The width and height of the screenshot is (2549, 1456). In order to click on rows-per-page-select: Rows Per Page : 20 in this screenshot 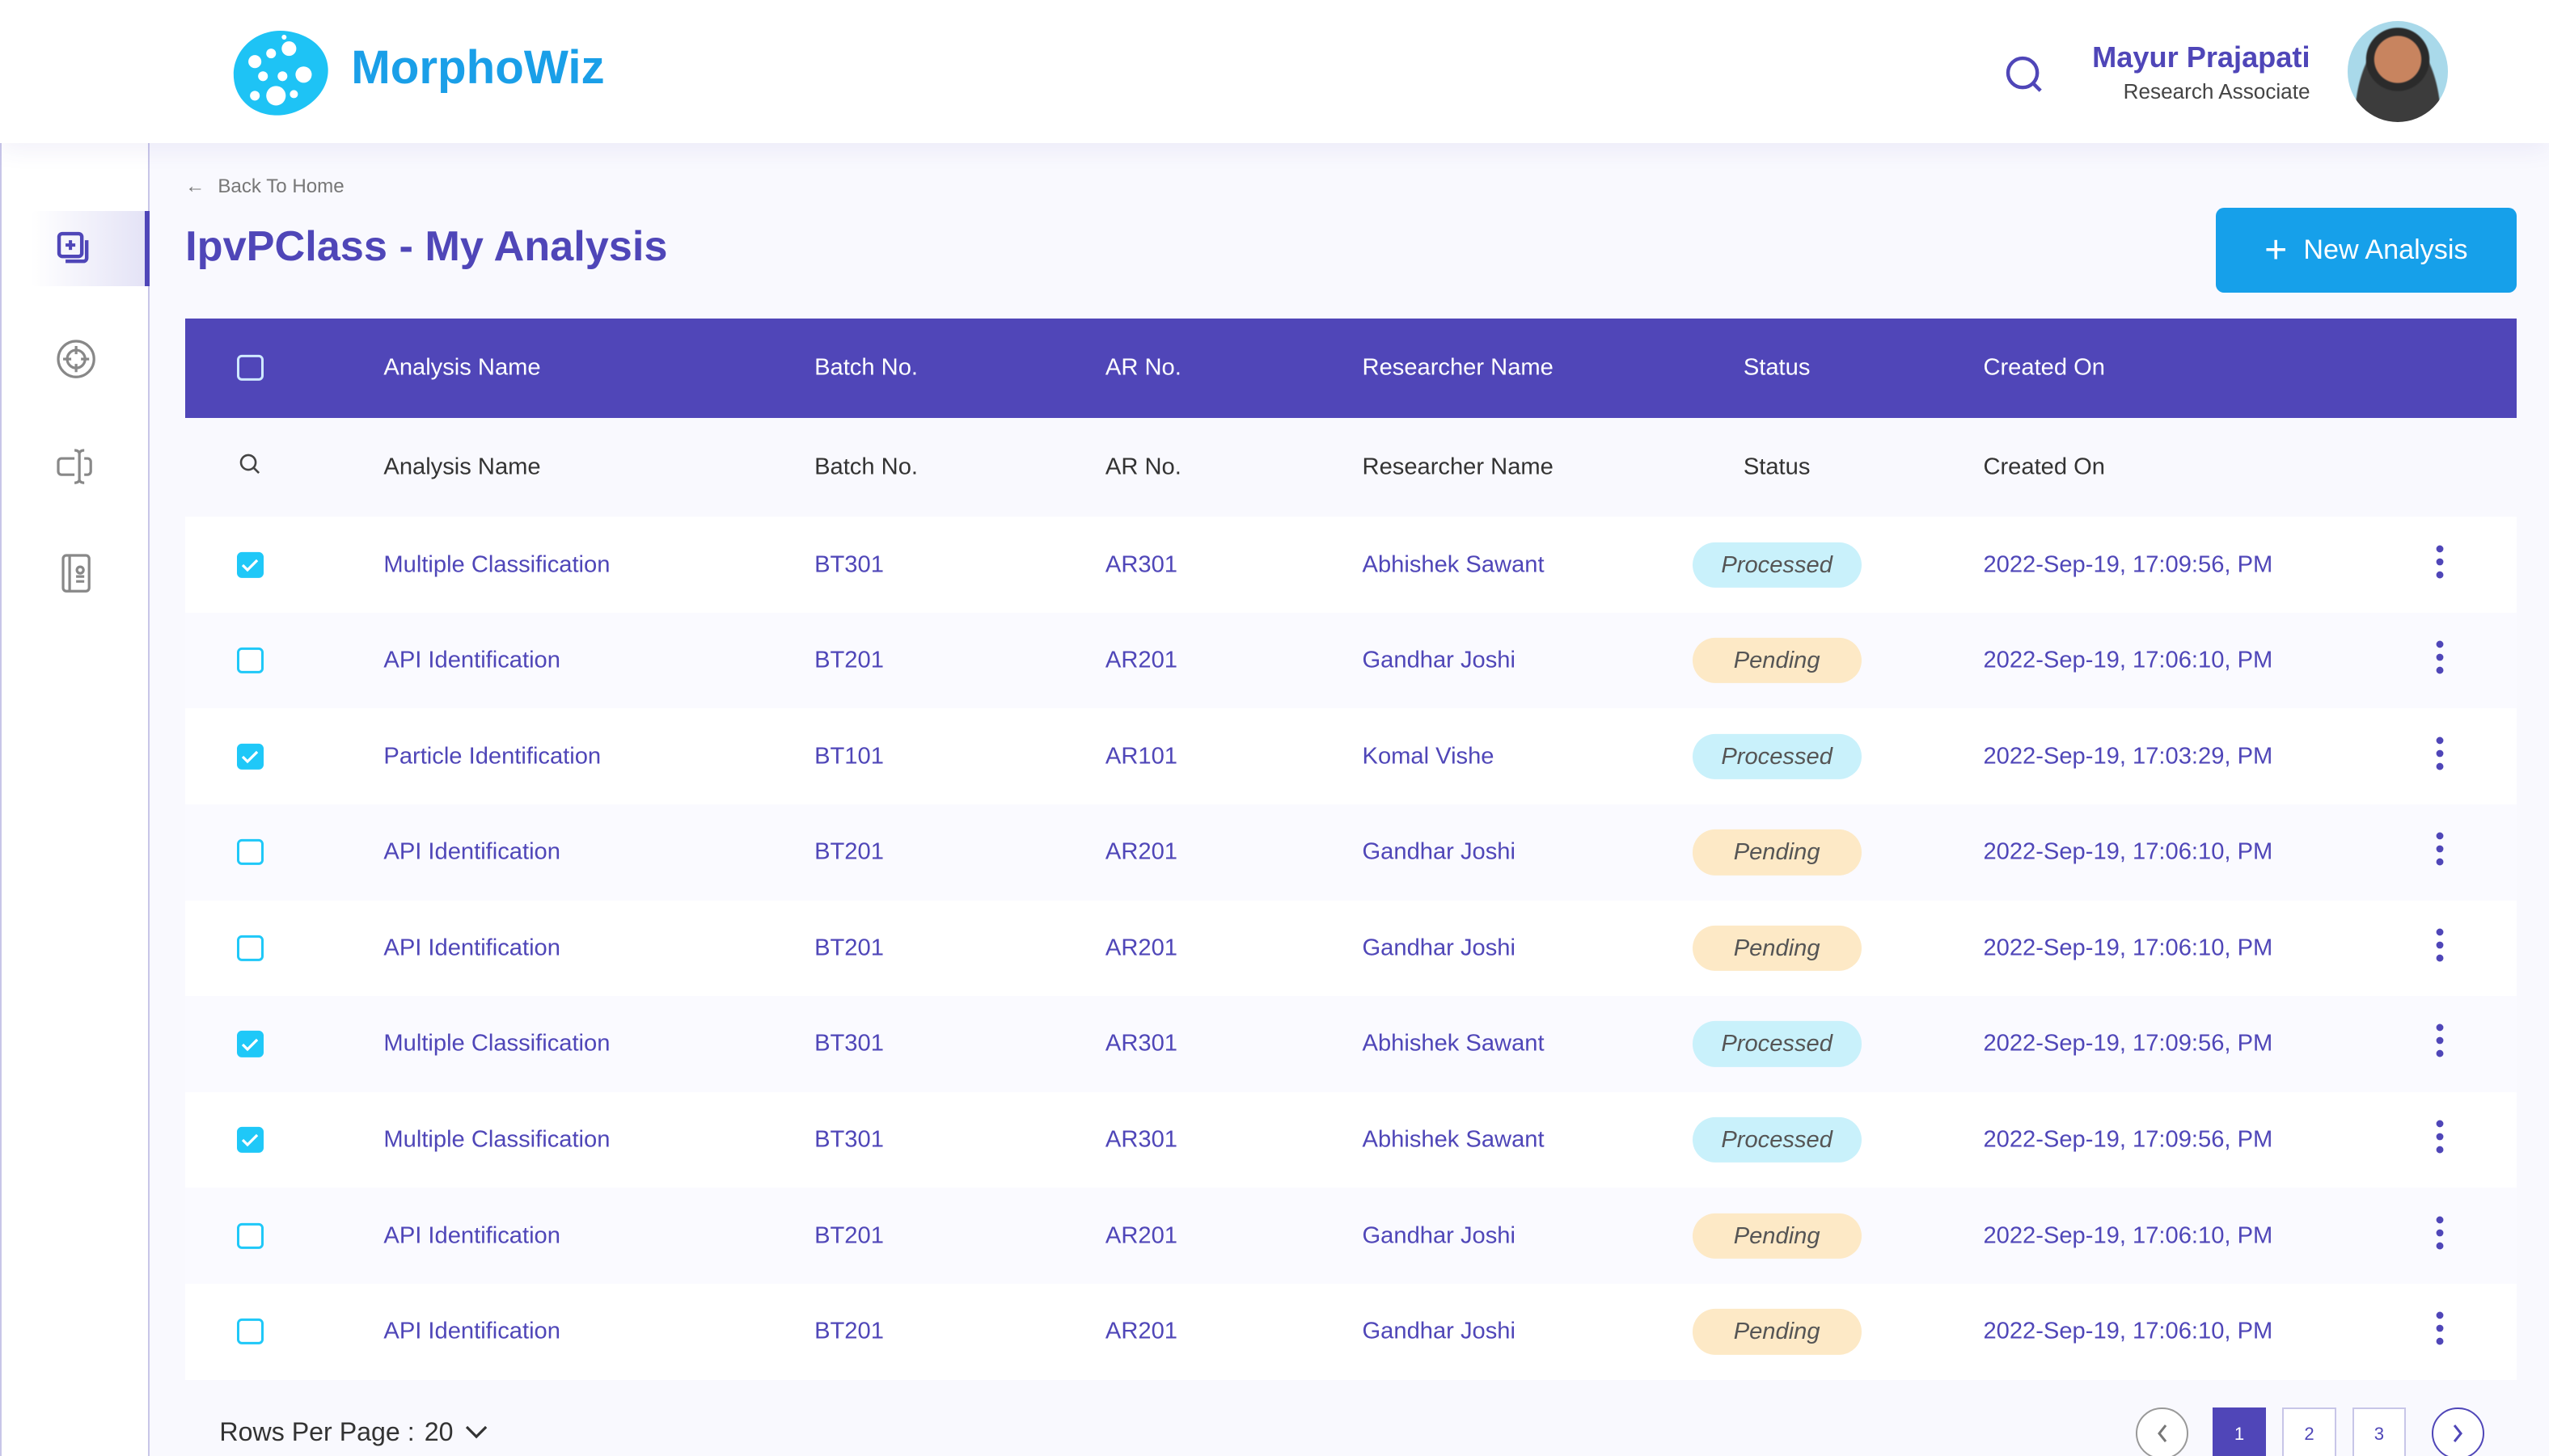, I will do `click(353, 1432)`.